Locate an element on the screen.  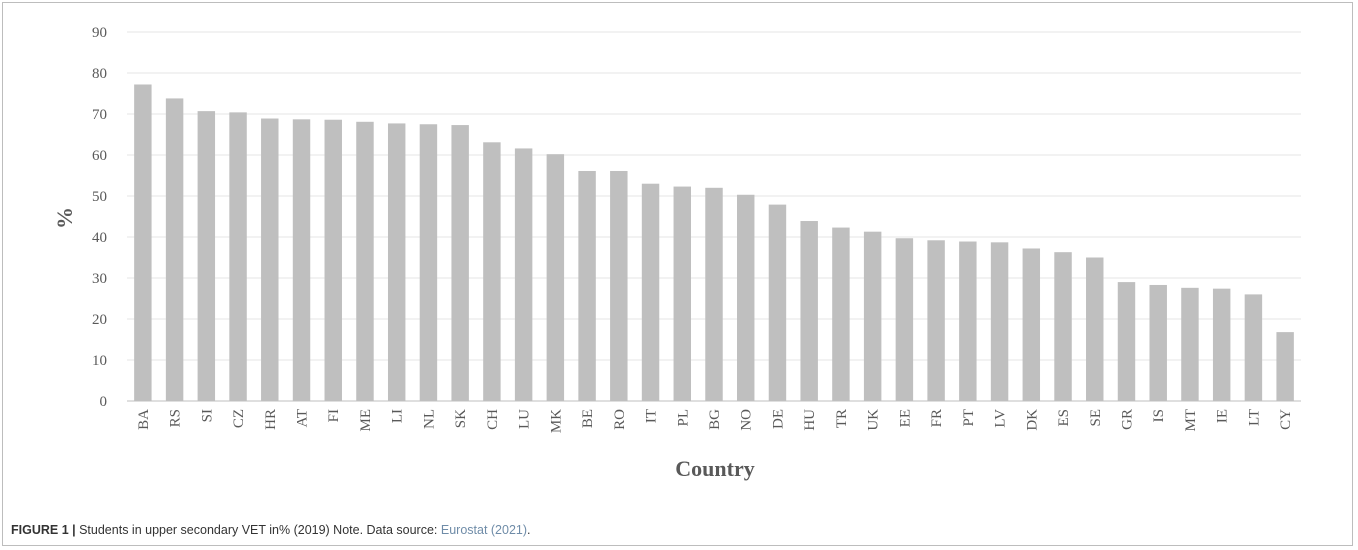
y-tick-label: 50 is located at coordinates (99, 197).